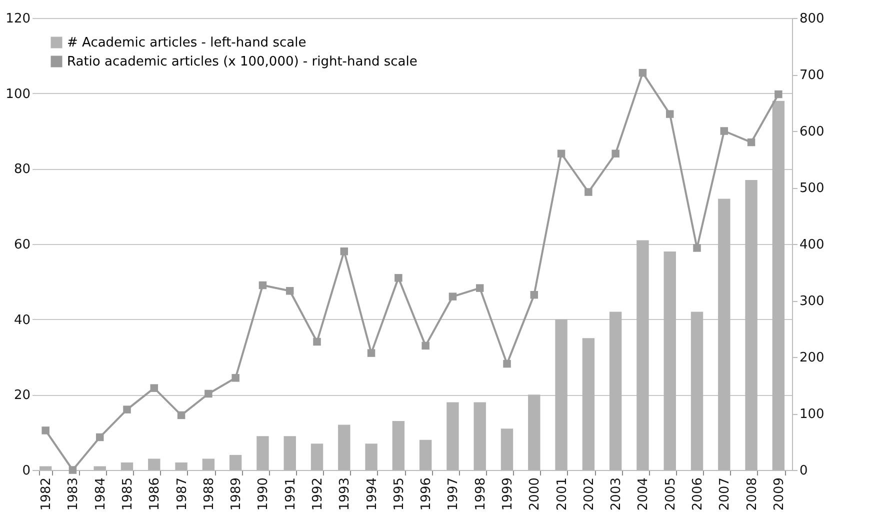 The width and height of the screenshot is (879, 528). Describe the element at coordinates (22, 170) in the screenshot. I see `y-tick-label: 80` at that location.